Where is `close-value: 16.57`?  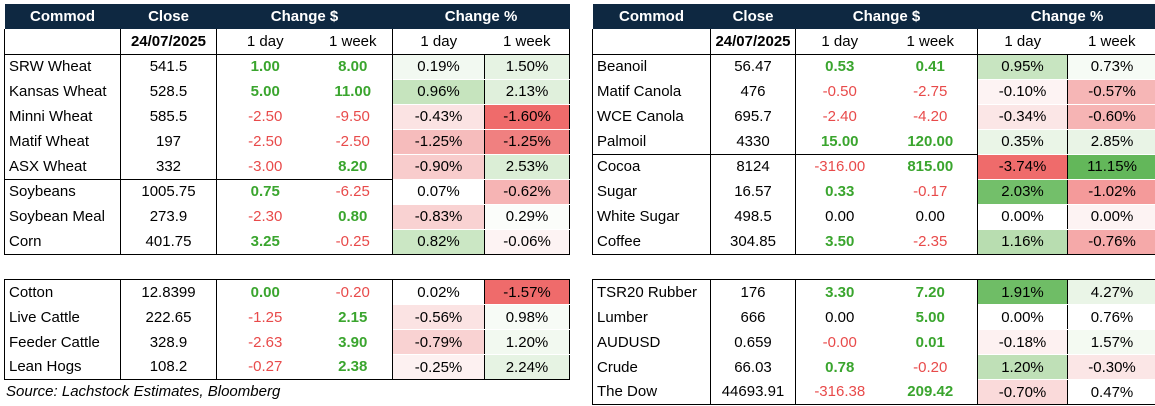
close-value: 16.57 is located at coordinates (753, 191).